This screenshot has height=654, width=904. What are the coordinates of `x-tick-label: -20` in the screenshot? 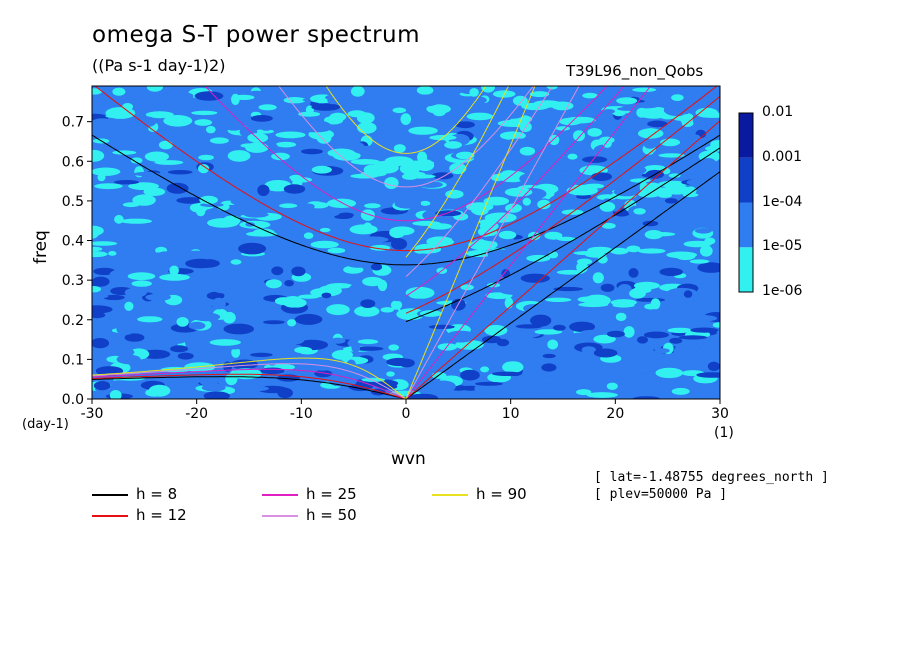 It's located at (196, 414).